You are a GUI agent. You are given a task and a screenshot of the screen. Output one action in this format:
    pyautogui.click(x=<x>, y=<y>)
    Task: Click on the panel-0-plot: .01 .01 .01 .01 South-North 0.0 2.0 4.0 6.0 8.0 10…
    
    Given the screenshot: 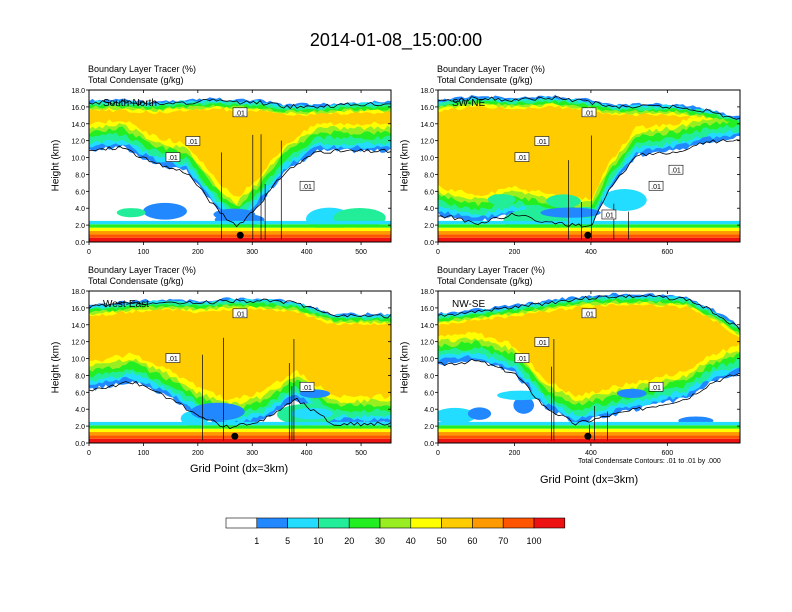 What is the action you would take?
    pyautogui.click(x=231, y=172)
    